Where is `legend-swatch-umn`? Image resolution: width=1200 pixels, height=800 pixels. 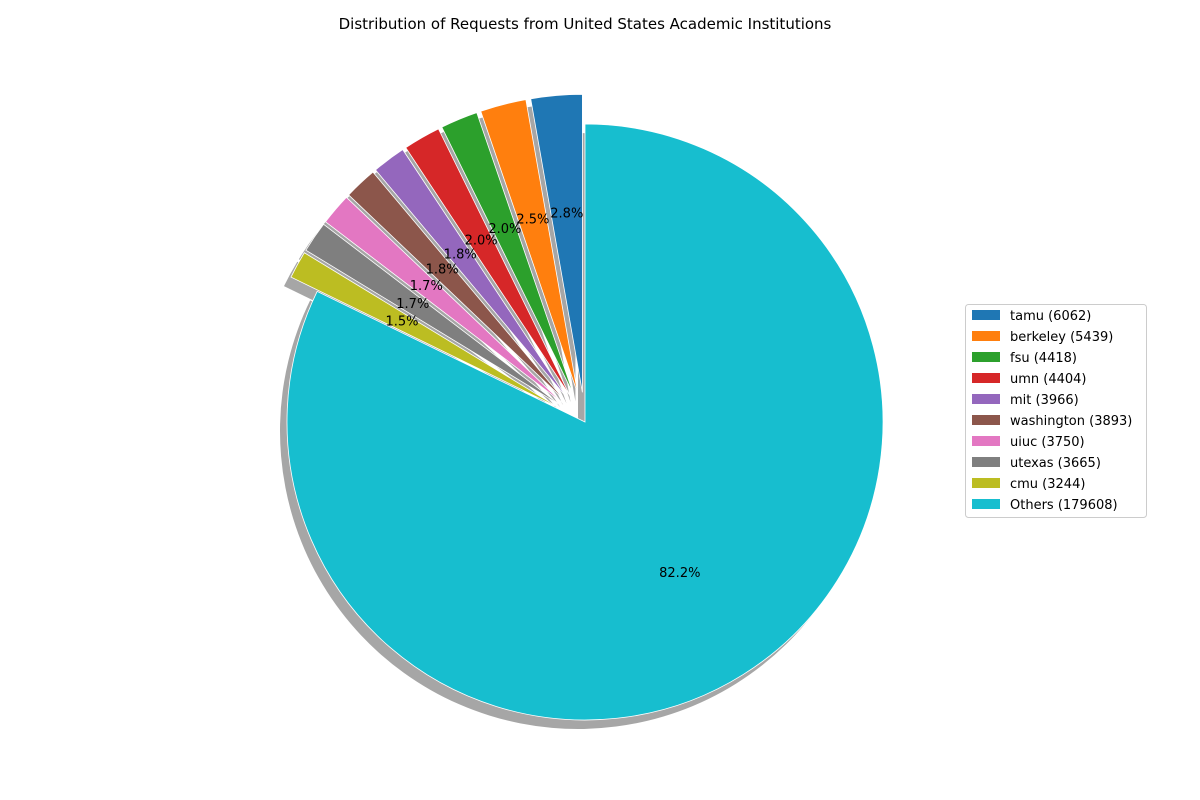
legend-swatch-umn is located at coordinates (986, 378).